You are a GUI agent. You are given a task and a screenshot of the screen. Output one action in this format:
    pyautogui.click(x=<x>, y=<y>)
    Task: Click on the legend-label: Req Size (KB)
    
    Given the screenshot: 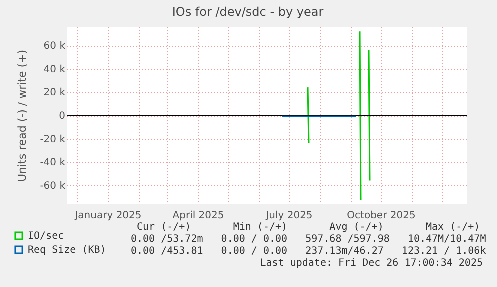 What is the action you would take?
    pyautogui.click(x=67, y=250)
    